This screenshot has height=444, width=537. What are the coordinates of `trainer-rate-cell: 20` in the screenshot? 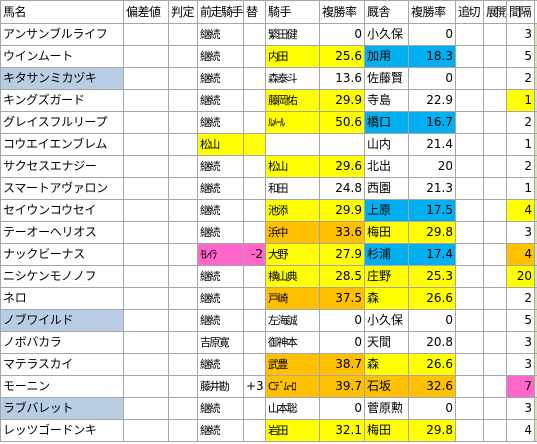 It's located at (432, 166).